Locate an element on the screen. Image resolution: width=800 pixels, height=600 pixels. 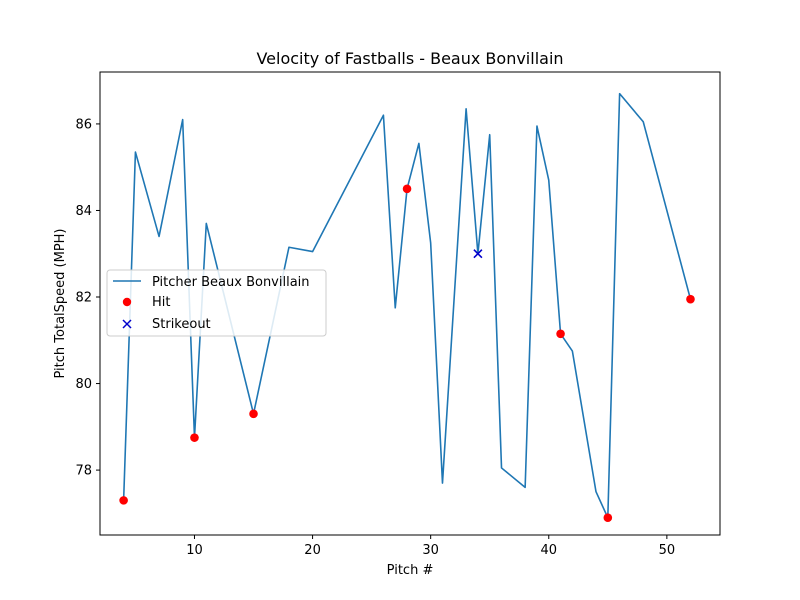
y-axis: 78 80 82 84 86 is located at coordinates (87, 298).